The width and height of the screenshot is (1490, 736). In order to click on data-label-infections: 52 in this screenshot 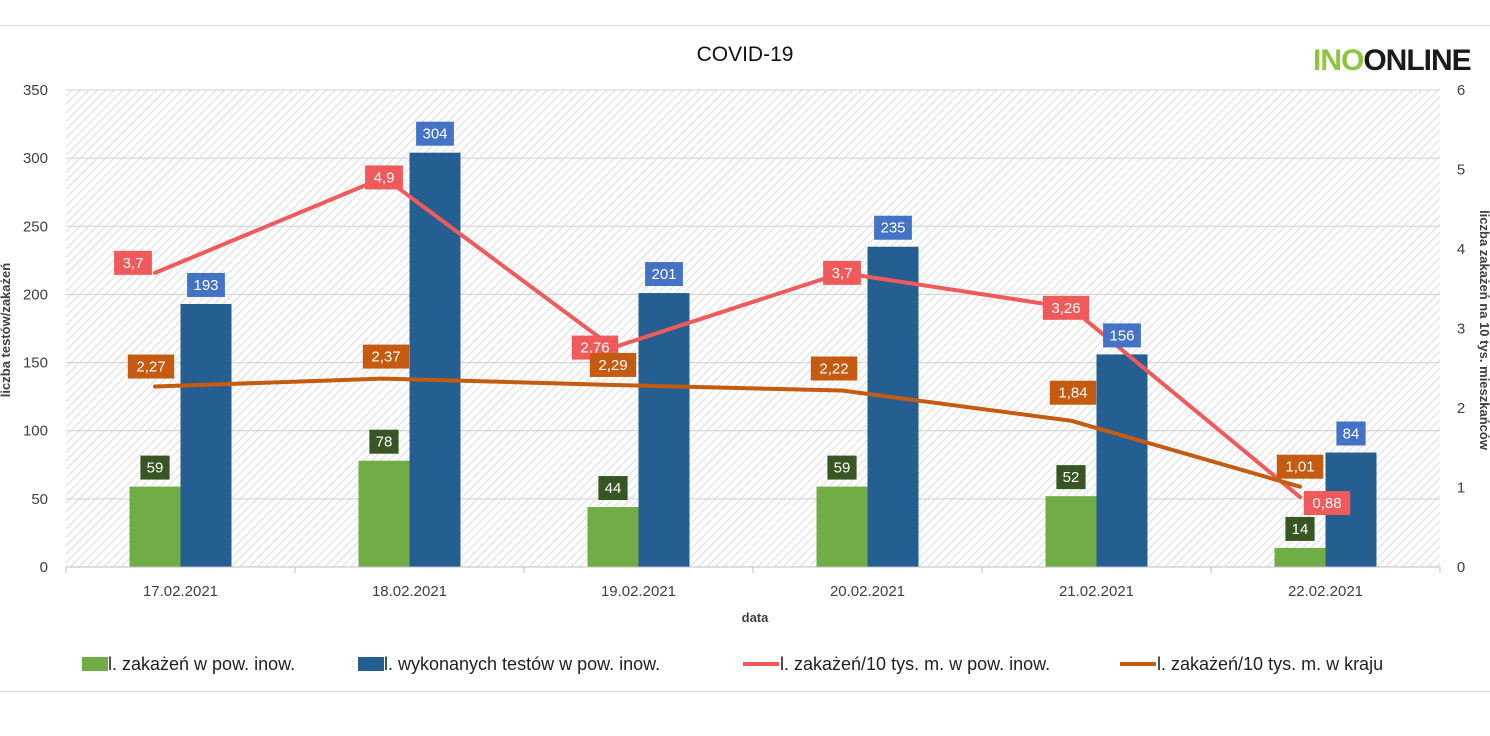, I will do `click(1071, 477)`.